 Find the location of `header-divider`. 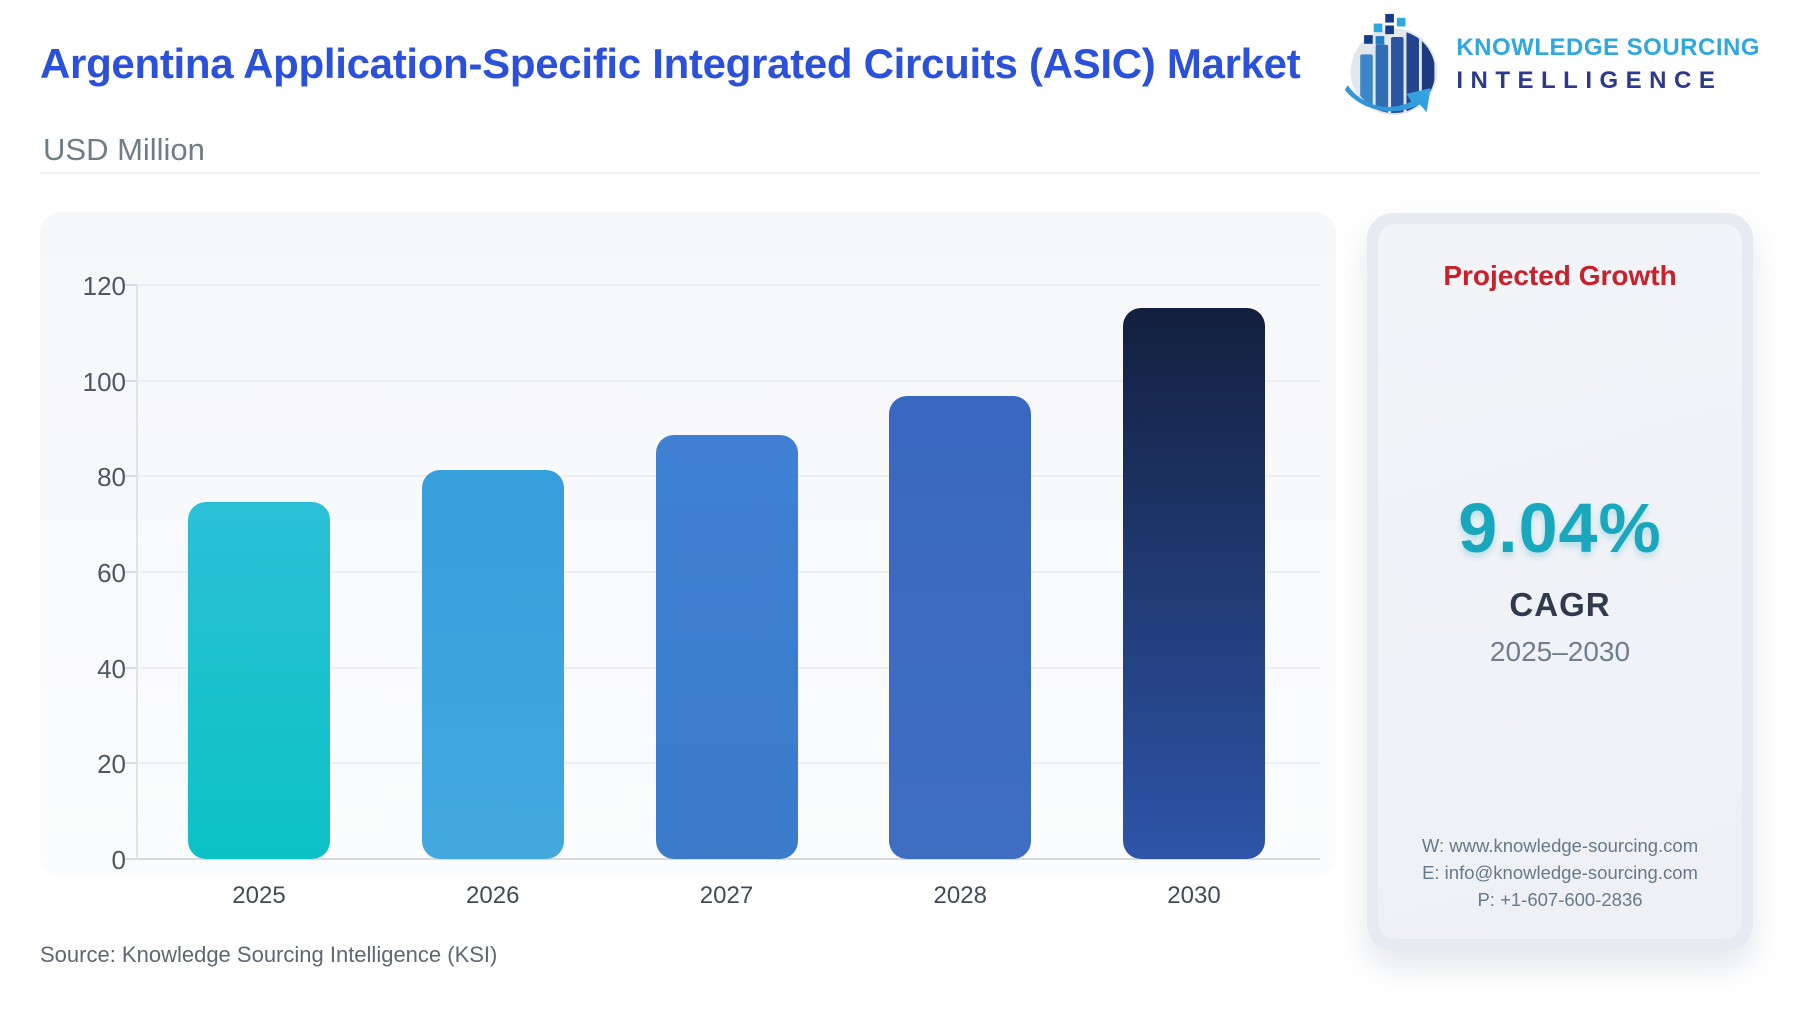

header-divider is located at coordinates (900, 173).